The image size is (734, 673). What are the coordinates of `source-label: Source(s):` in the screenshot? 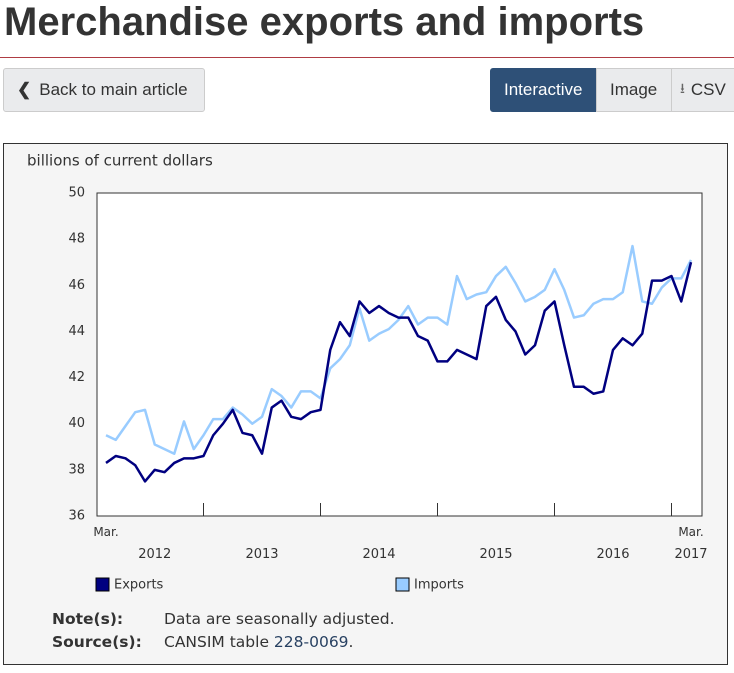 It's located at (97, 642).